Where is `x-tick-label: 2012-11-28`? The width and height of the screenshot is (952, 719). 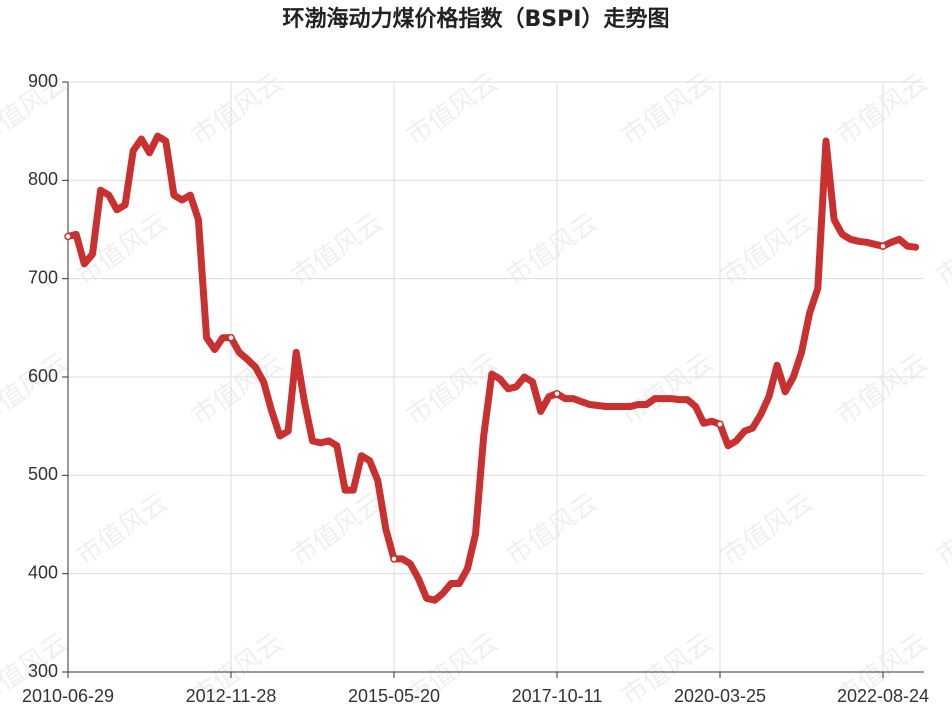
x-tick-label: 2012-11-28 is located at coordinates (231, 696).